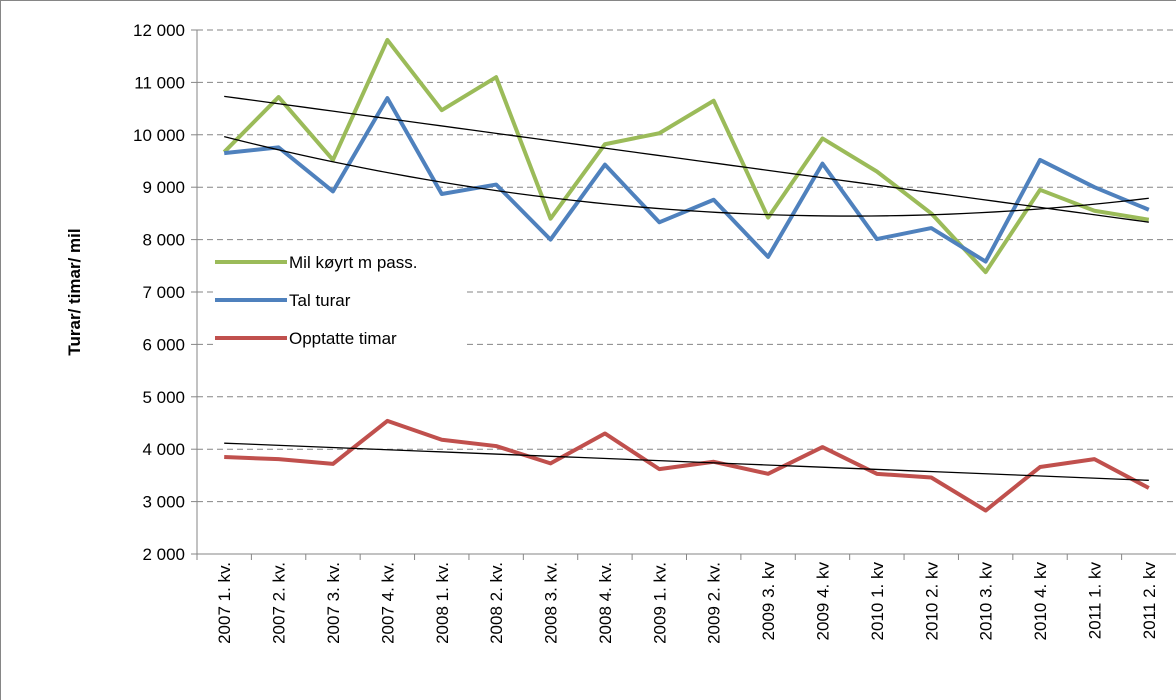  I want to click on y-tick-label: 4 000, so click(163, 449).